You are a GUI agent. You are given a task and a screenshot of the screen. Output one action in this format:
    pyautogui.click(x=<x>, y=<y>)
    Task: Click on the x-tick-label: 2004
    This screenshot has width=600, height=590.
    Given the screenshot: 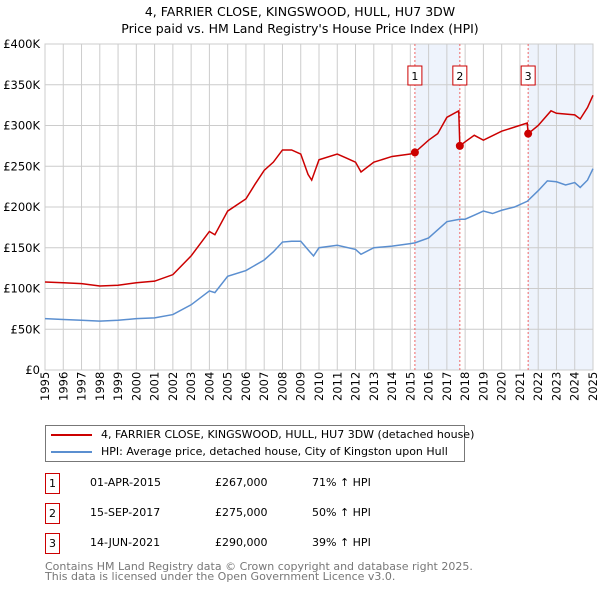 What is the action you would take?
    pyautogui.click(x=209, y=386)
    